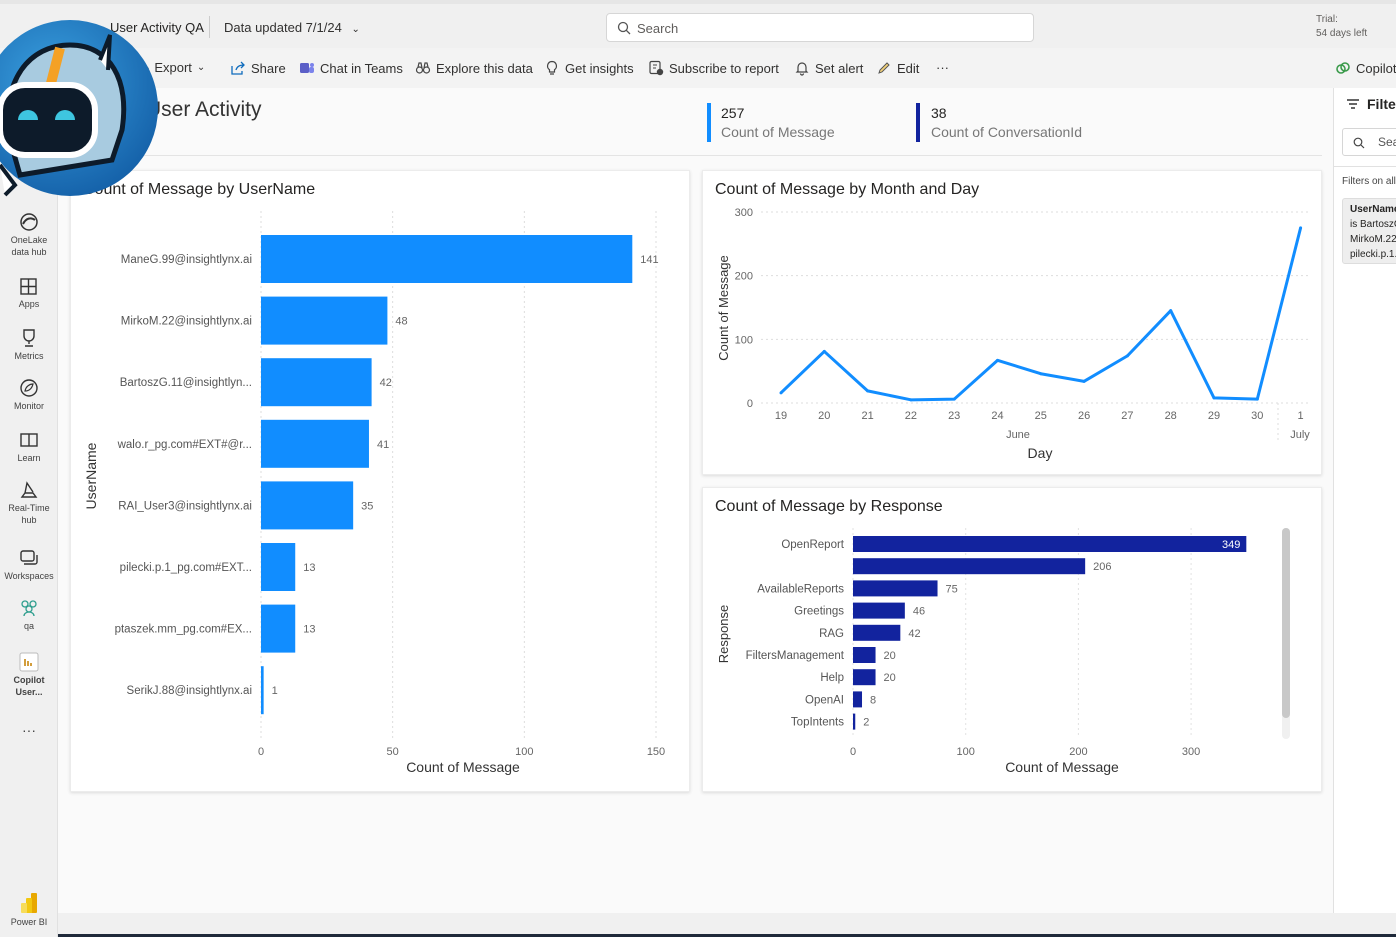 The image size is (1396, 937). Describe the element at coordinates (1343, 68) in the screenshot. I see `copilot-icon` at that location.